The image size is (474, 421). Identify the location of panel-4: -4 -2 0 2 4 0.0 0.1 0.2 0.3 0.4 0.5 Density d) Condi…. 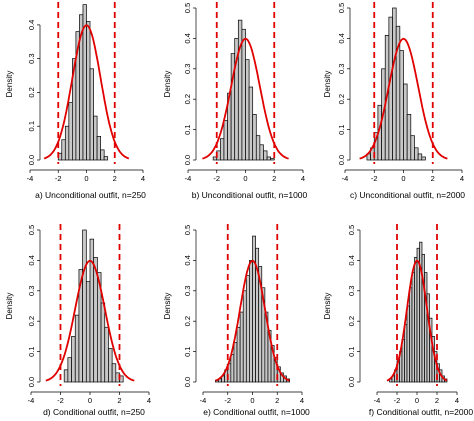
(78, 320).